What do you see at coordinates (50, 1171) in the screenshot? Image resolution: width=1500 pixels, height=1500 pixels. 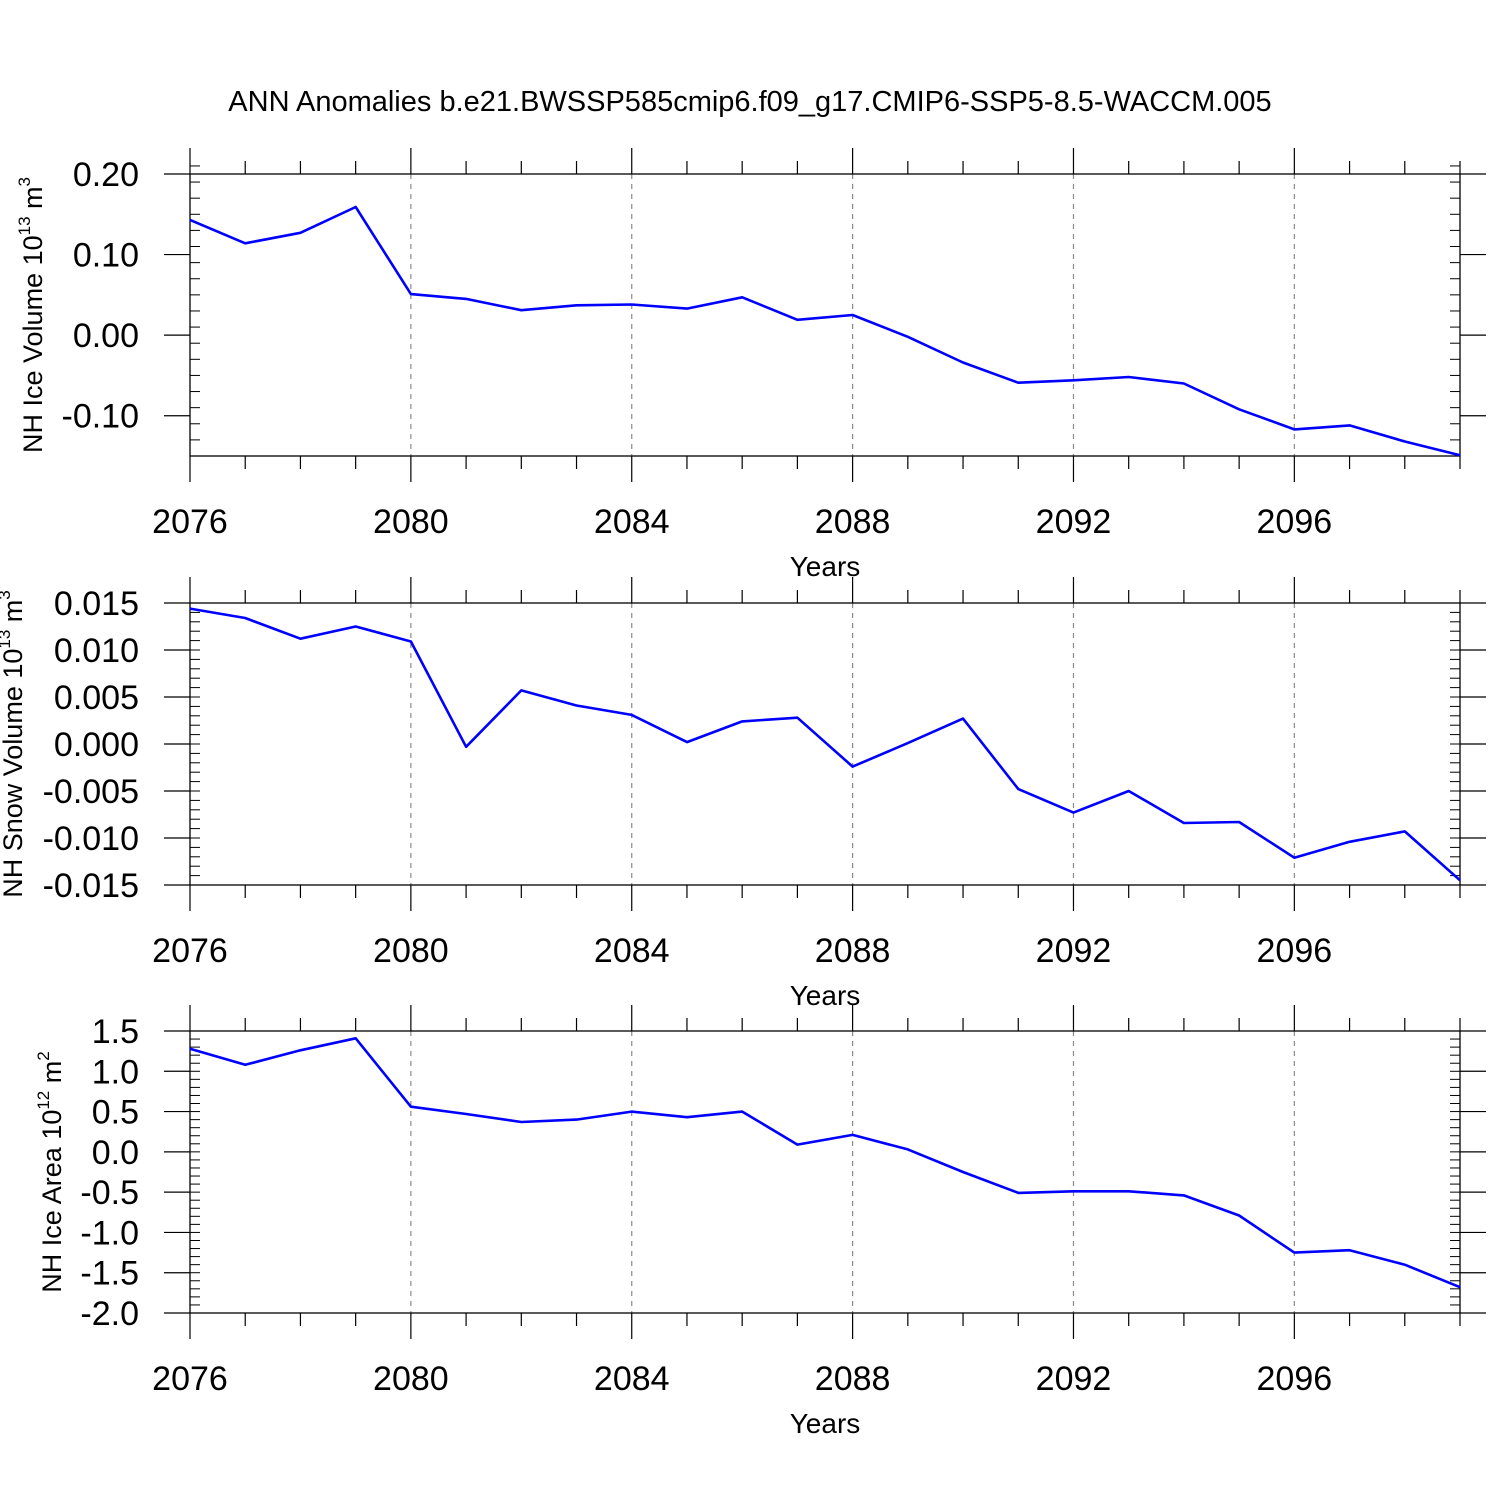 I see `y-axis-label: NH Ice Area 1012 m2` at bounding box center [50, 1171].